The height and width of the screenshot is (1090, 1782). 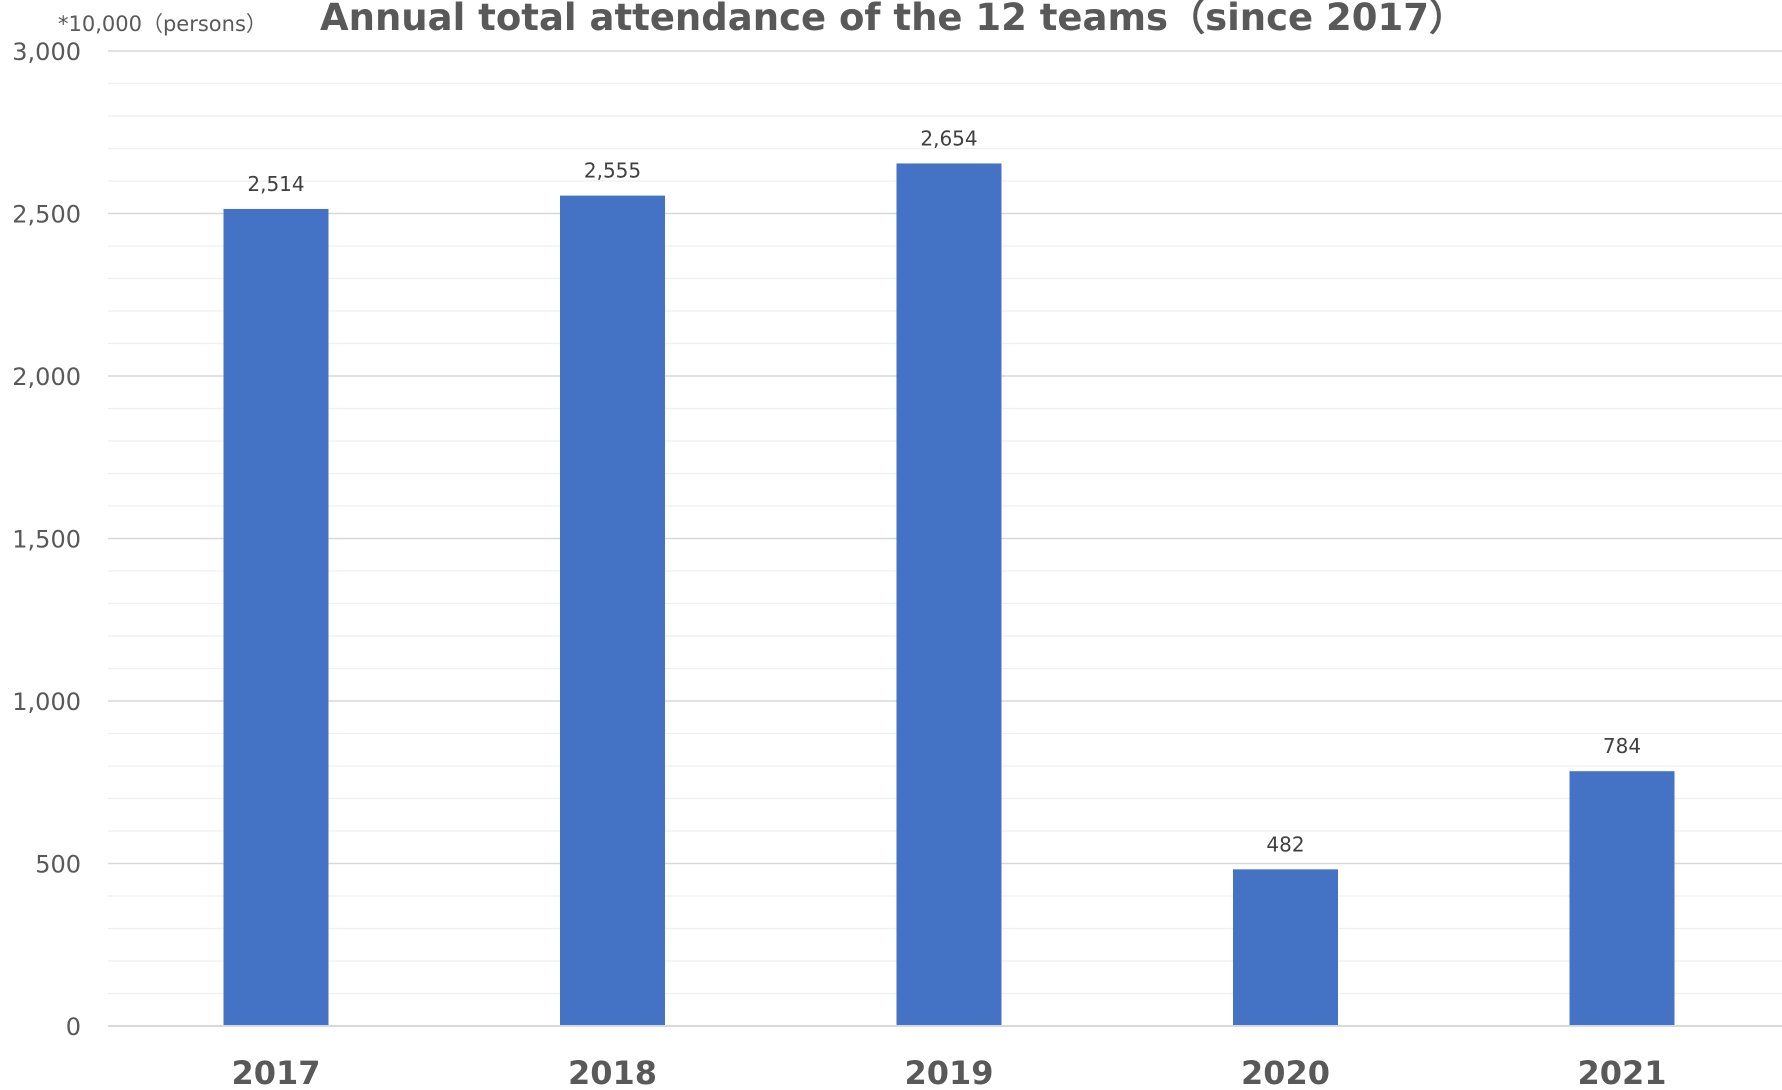 I want to click on bar-2017, so click(x=276, y=617).